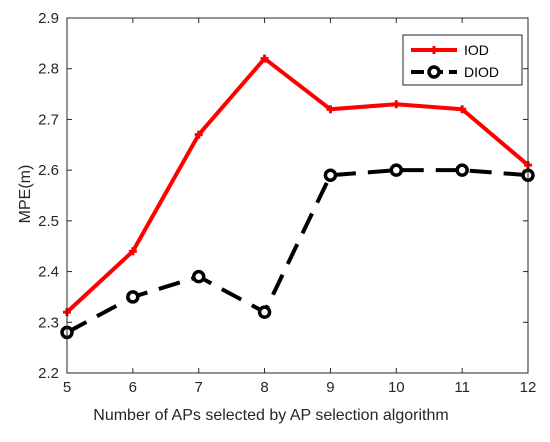  I want to click on y-tick-label: 2.4, so click(48, 272).